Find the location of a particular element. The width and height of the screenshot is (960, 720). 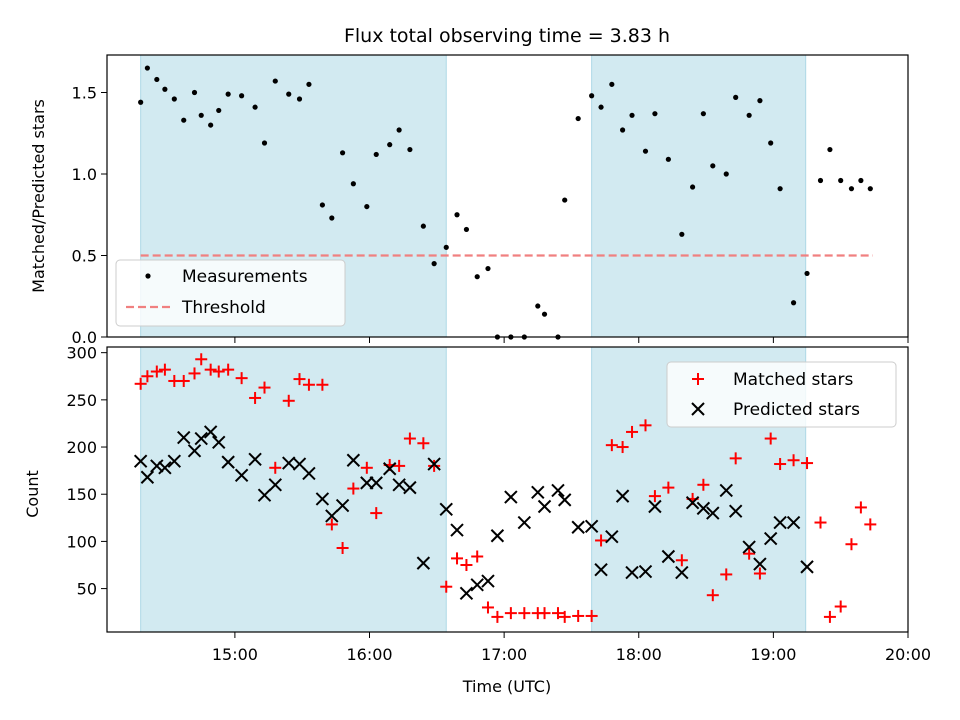

x-tick-label: 15:00 is located at coordinates (235, 654).